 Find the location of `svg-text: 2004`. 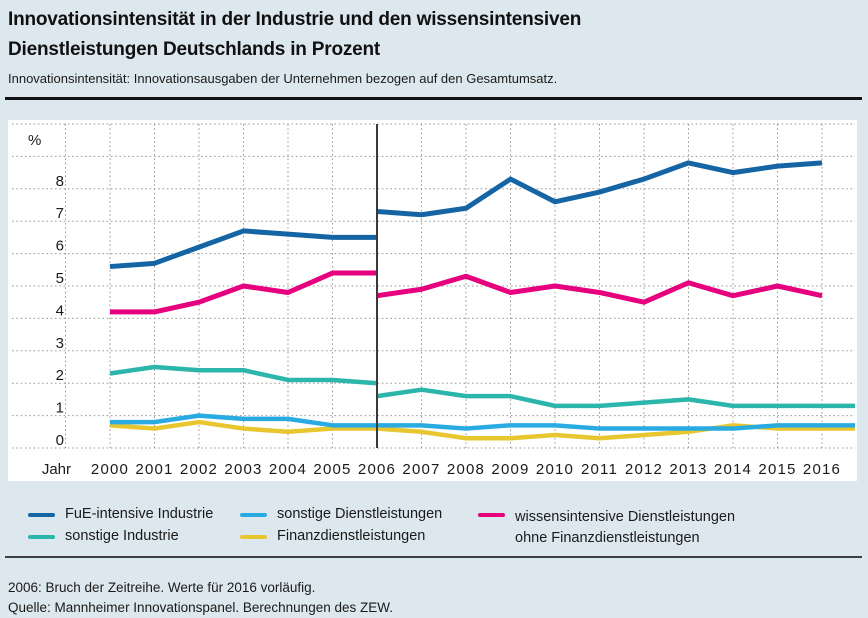

svg-text: 2004 is located at coordinates (288, 469).